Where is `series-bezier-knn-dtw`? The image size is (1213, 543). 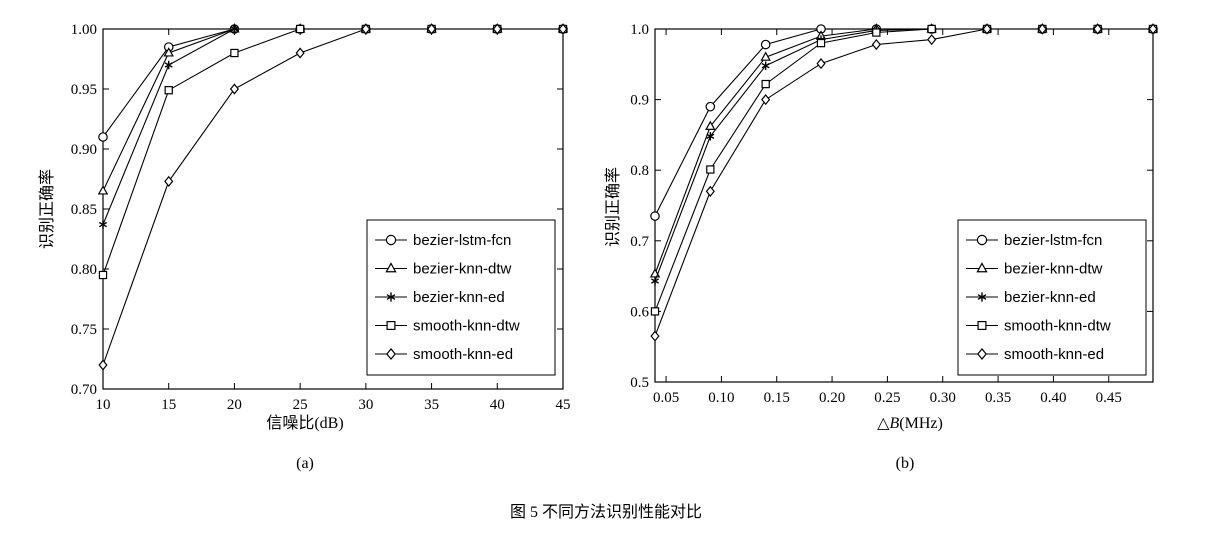 series-bezier-knn-dtw is located at coordinates (333, 109).